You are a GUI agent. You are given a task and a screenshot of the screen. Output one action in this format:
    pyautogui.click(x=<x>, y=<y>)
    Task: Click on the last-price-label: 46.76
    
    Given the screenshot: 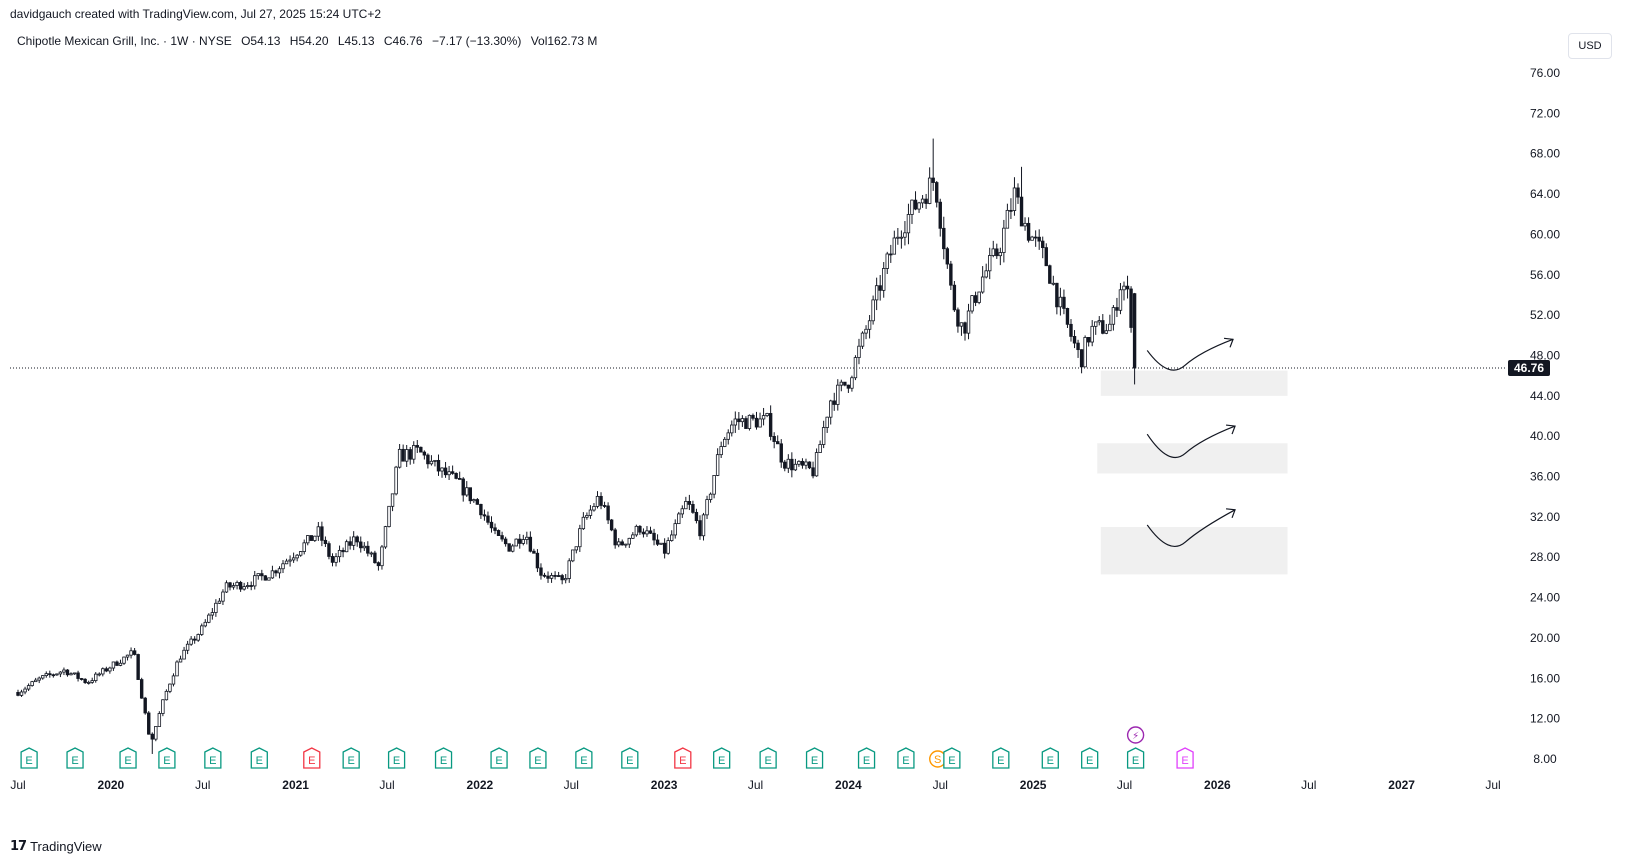 What is the action you would take?
    pyautogui.click(x=1529, y=367)
    